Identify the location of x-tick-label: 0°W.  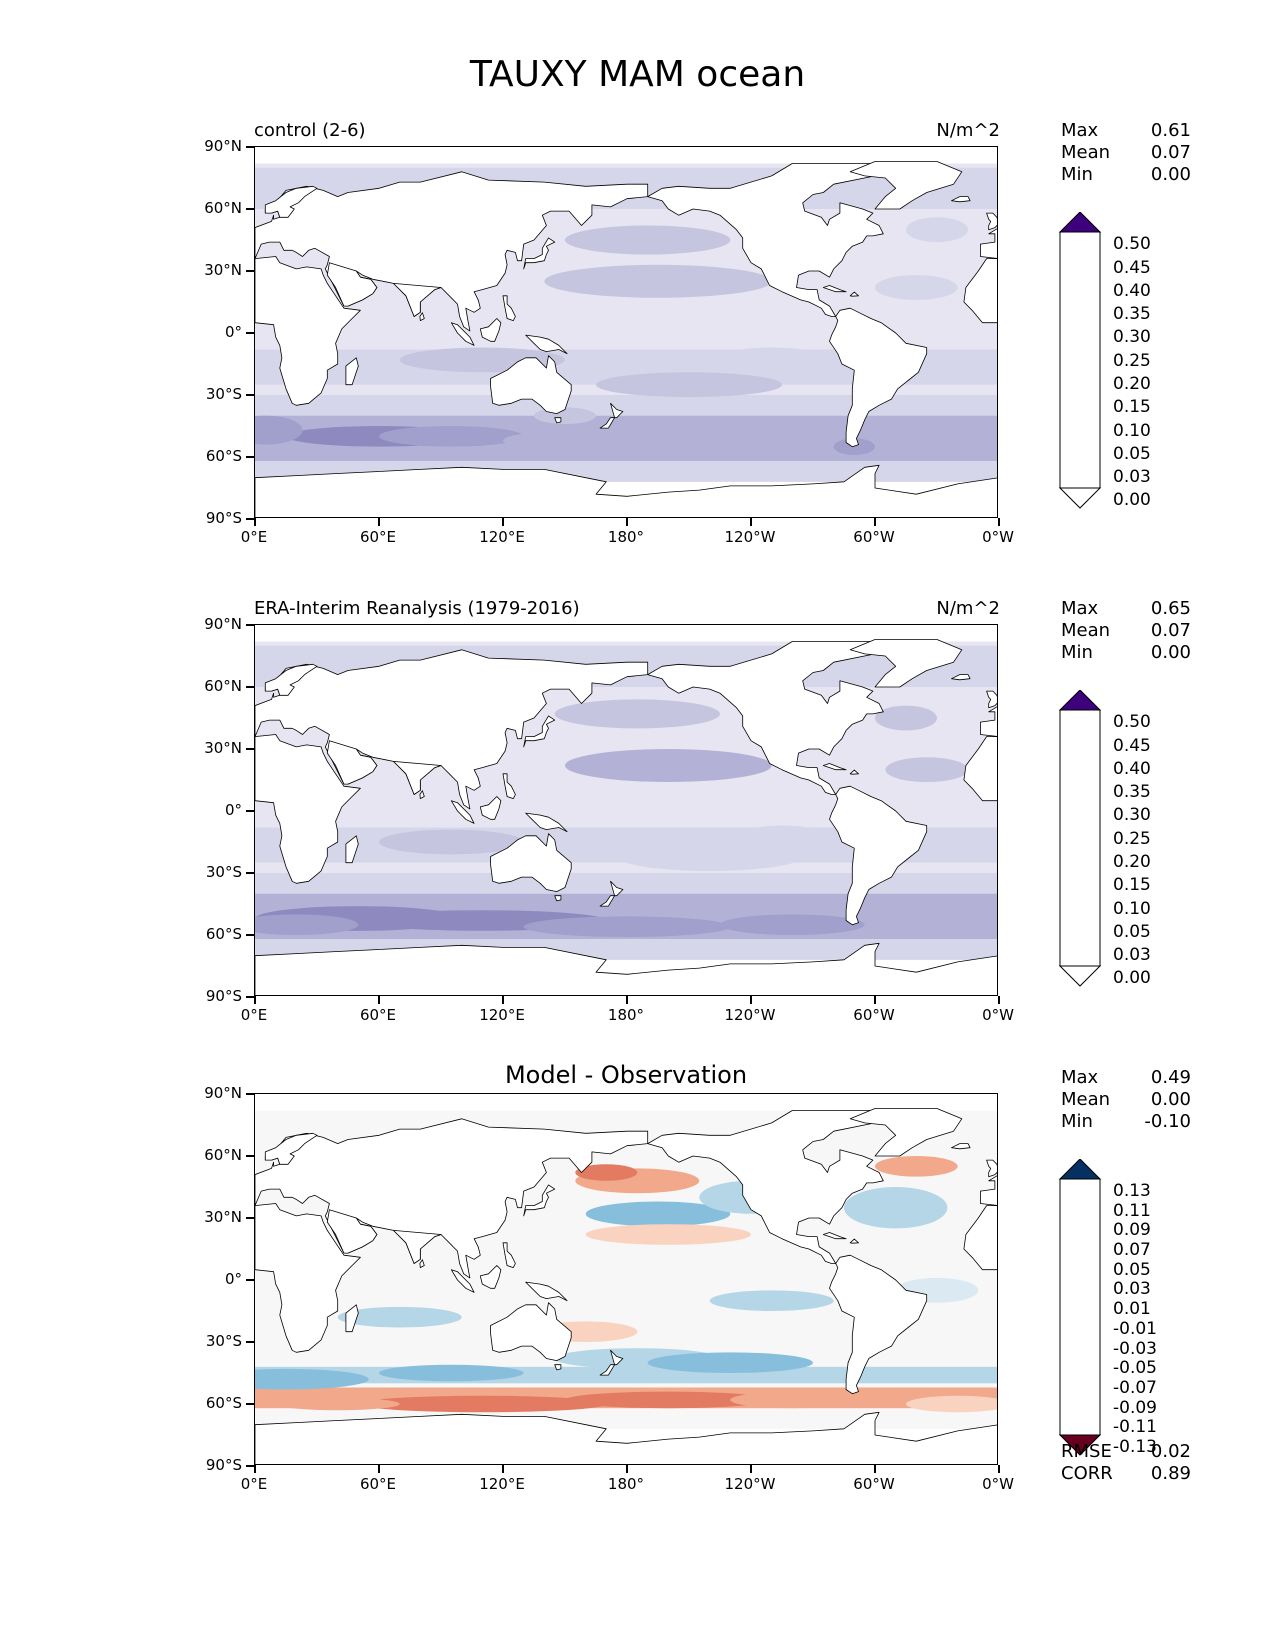
(998, 1484).